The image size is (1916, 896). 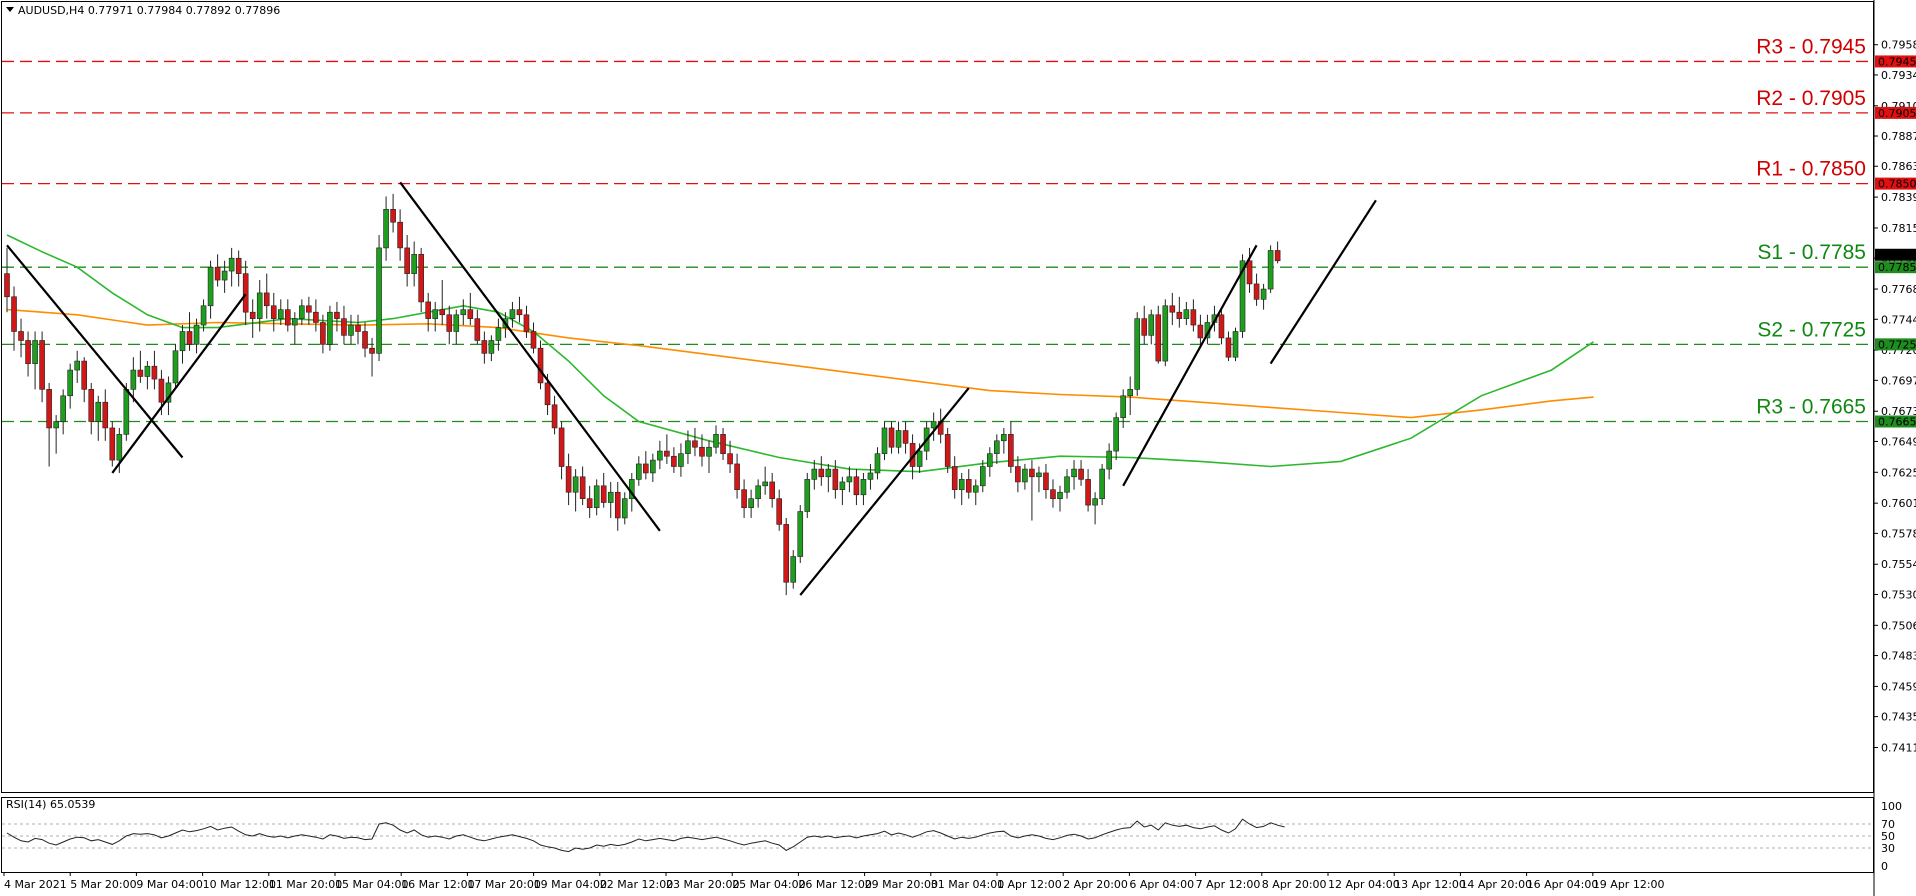 I want to click on moving-average-line, so click(x=800, y=363).